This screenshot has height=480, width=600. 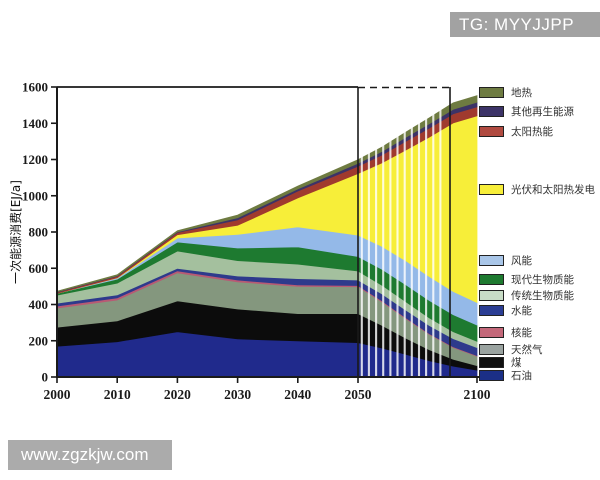 What do you see at coordinates (45, 377) in the screenshot?
I see `y-tick-label: 0` at bounding box center [45, 377].